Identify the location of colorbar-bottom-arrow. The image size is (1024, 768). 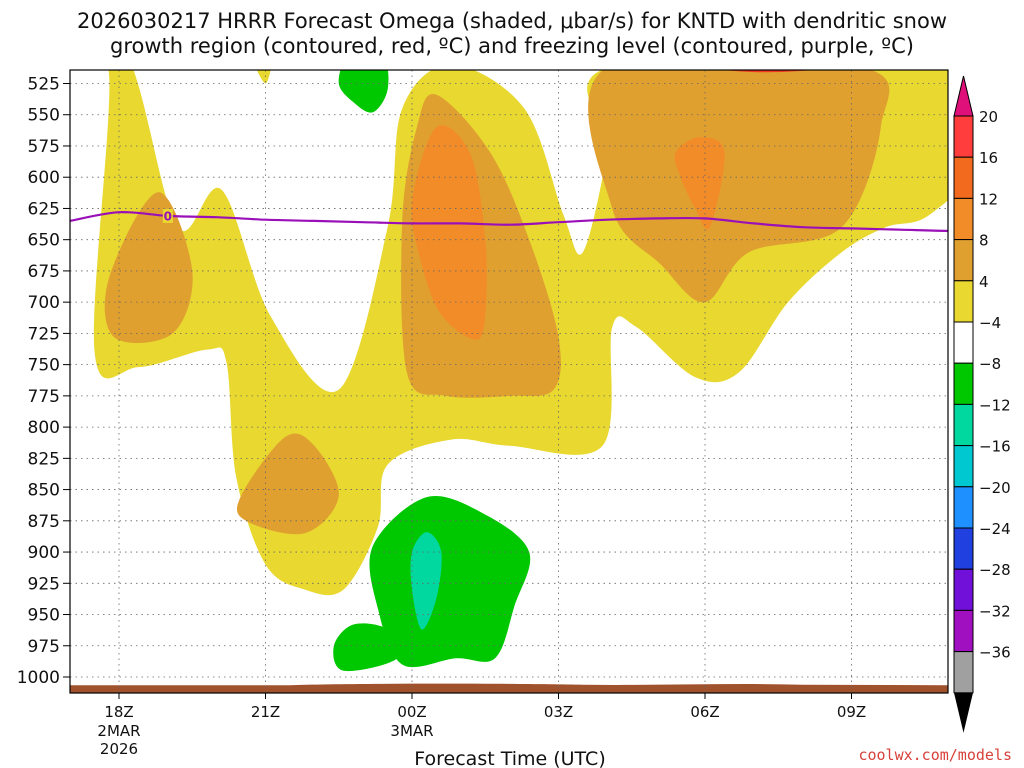
(963, 712).